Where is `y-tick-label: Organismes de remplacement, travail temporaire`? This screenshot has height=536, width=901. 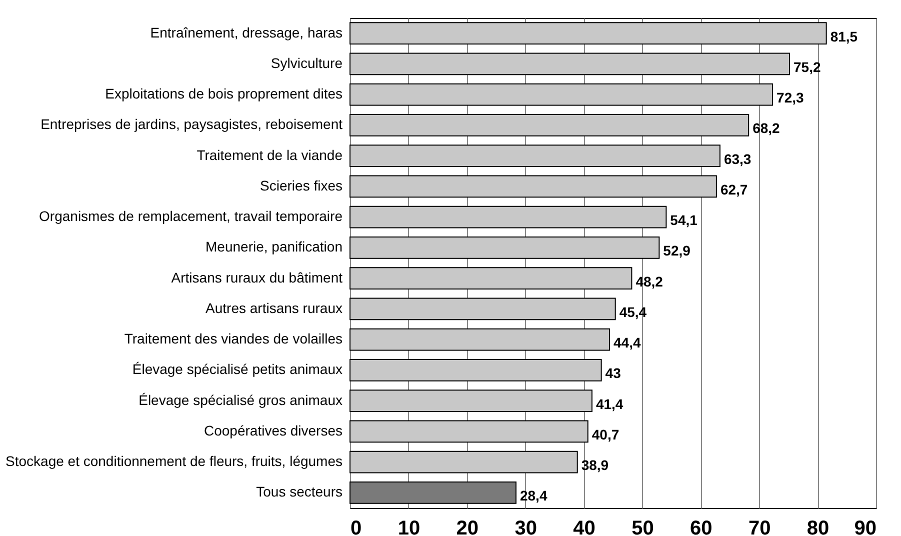 y-tick-label: Organismes de remplacement, travail temporaire is located at coordinates (191, 216).